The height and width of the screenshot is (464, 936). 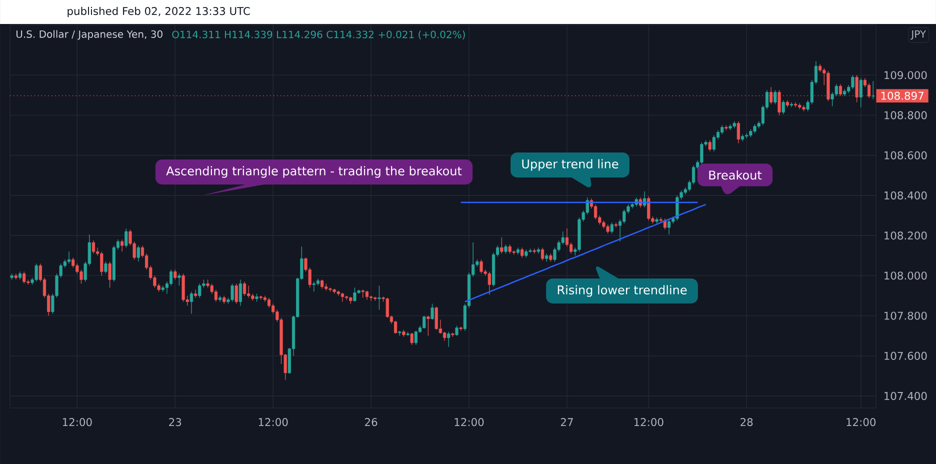 What do you see at coordinates (905, 276) in the screenshot?
I see `y-tick-label: 108.000` at bounding box center [905, 276].